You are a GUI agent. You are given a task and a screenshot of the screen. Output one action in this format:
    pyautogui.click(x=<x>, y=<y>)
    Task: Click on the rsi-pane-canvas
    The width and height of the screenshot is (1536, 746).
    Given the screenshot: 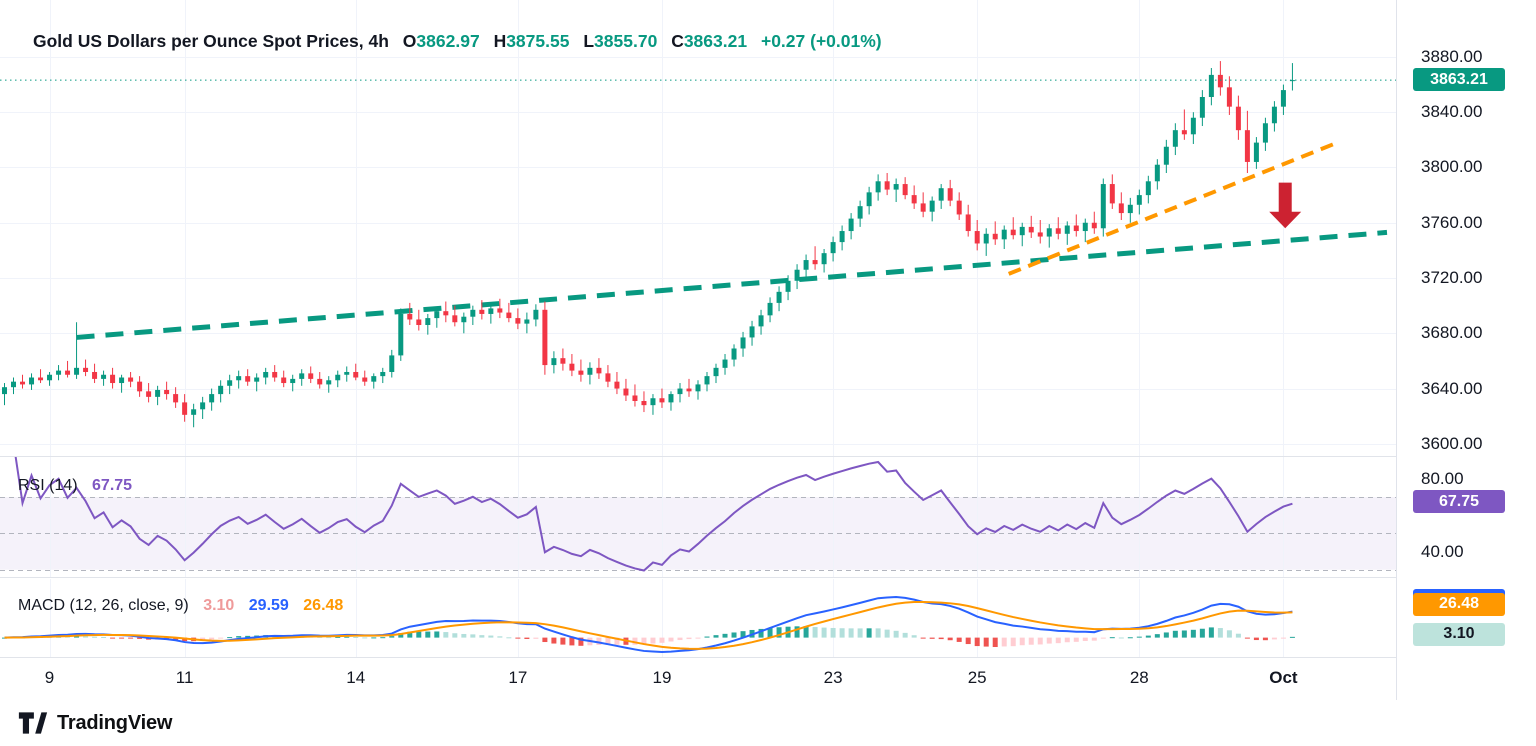 What is the action you would take?
    pyautogui.click(x=698, y=517)
    